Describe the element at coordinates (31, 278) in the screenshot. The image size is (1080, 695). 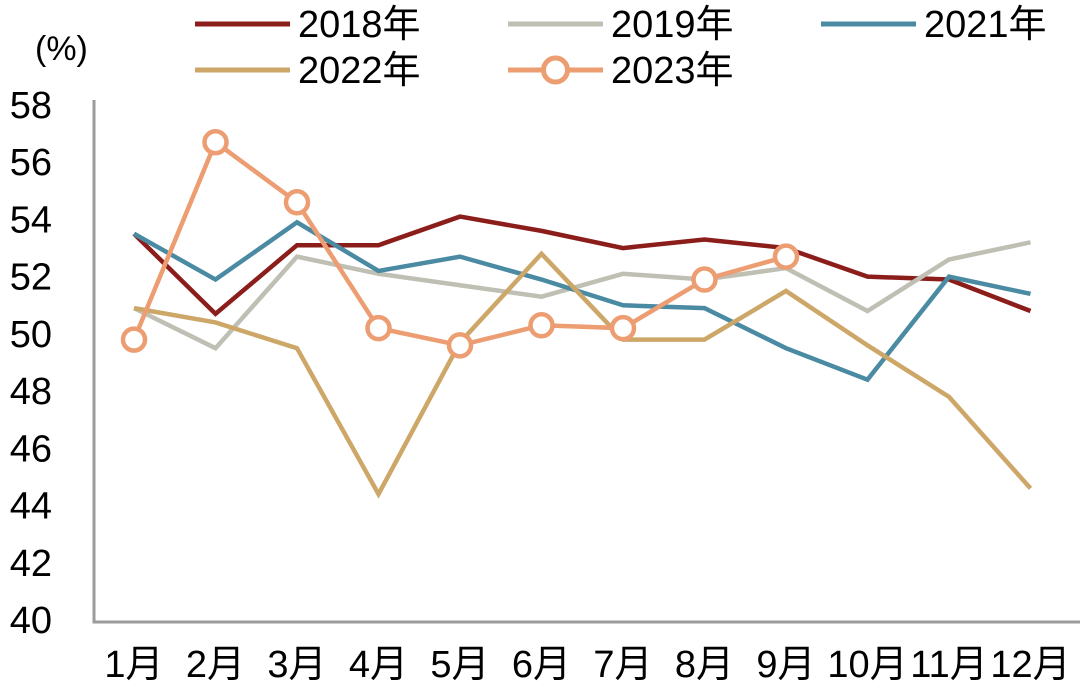
I see `y-axis-tick-label: 52` at that location.